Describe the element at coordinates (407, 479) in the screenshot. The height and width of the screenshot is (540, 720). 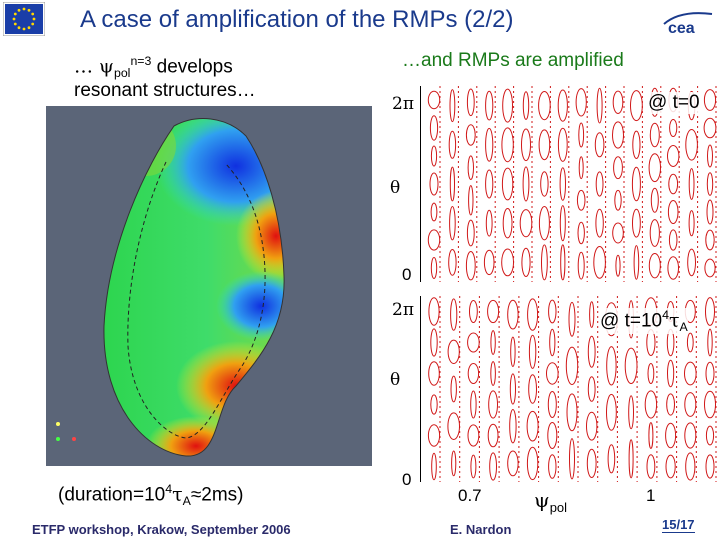
I see `bottom-plot-ymin-label: 0` at that location.